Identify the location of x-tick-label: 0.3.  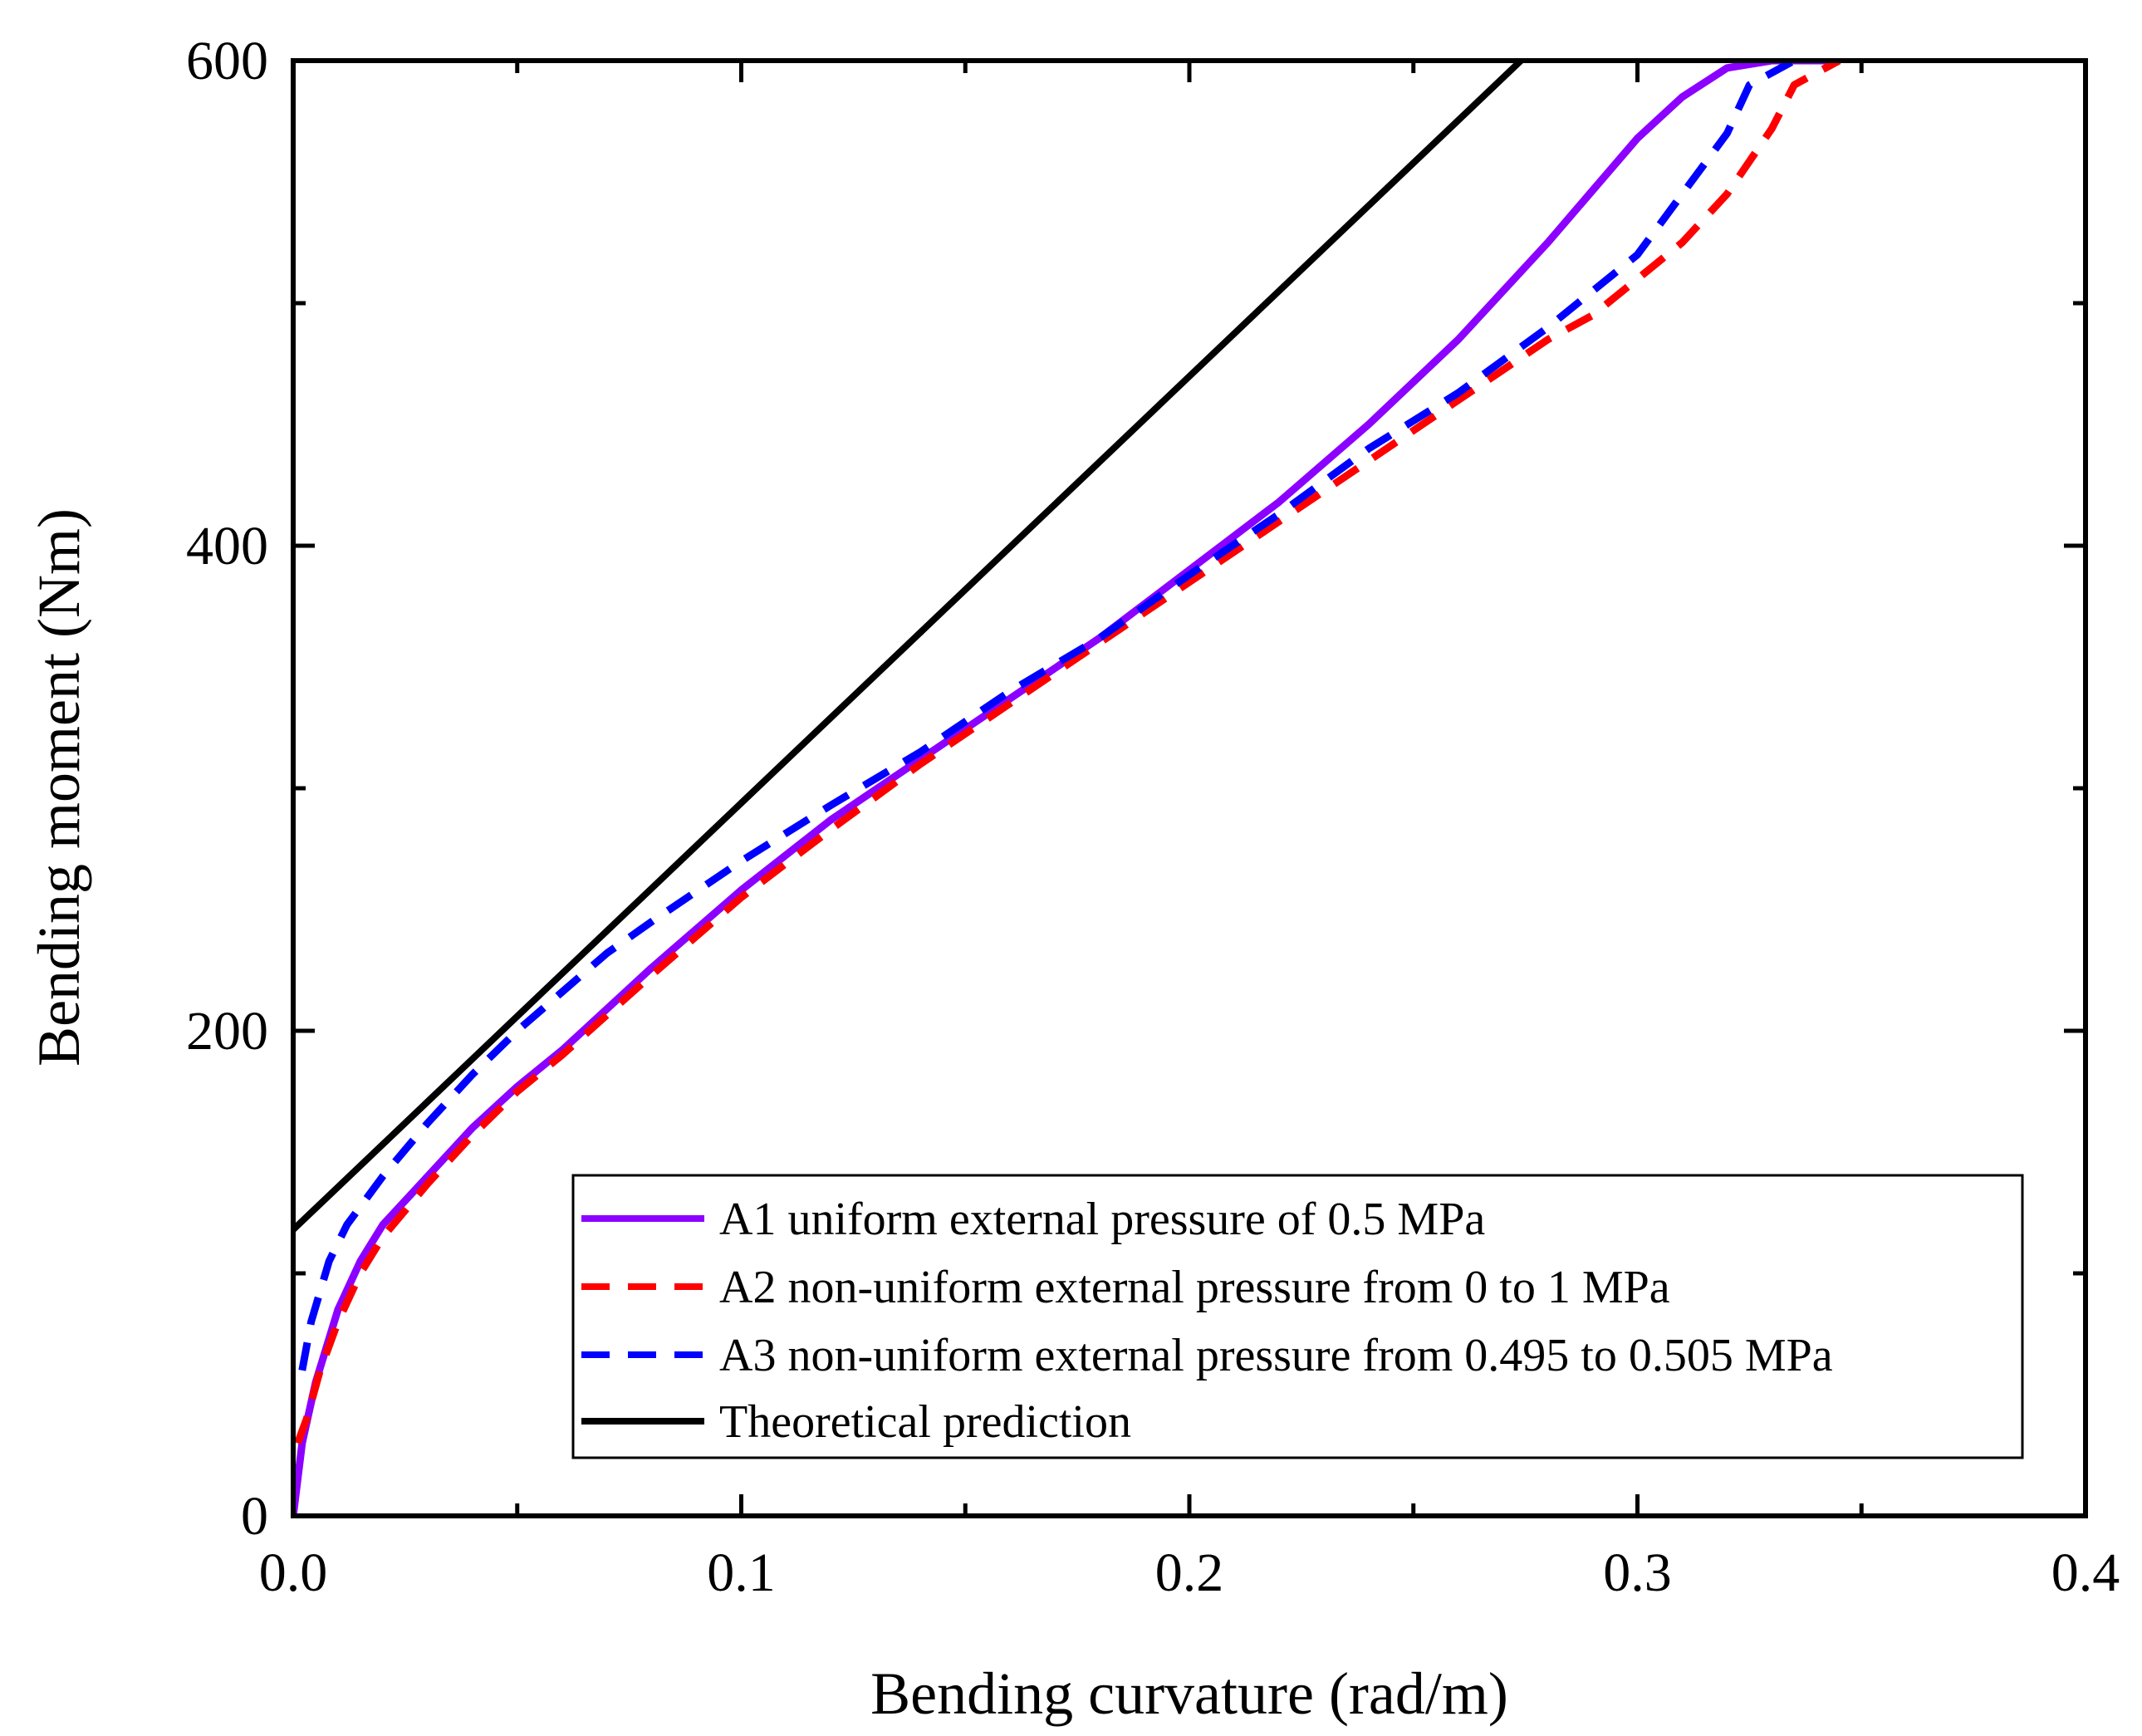
(1637, 1572).